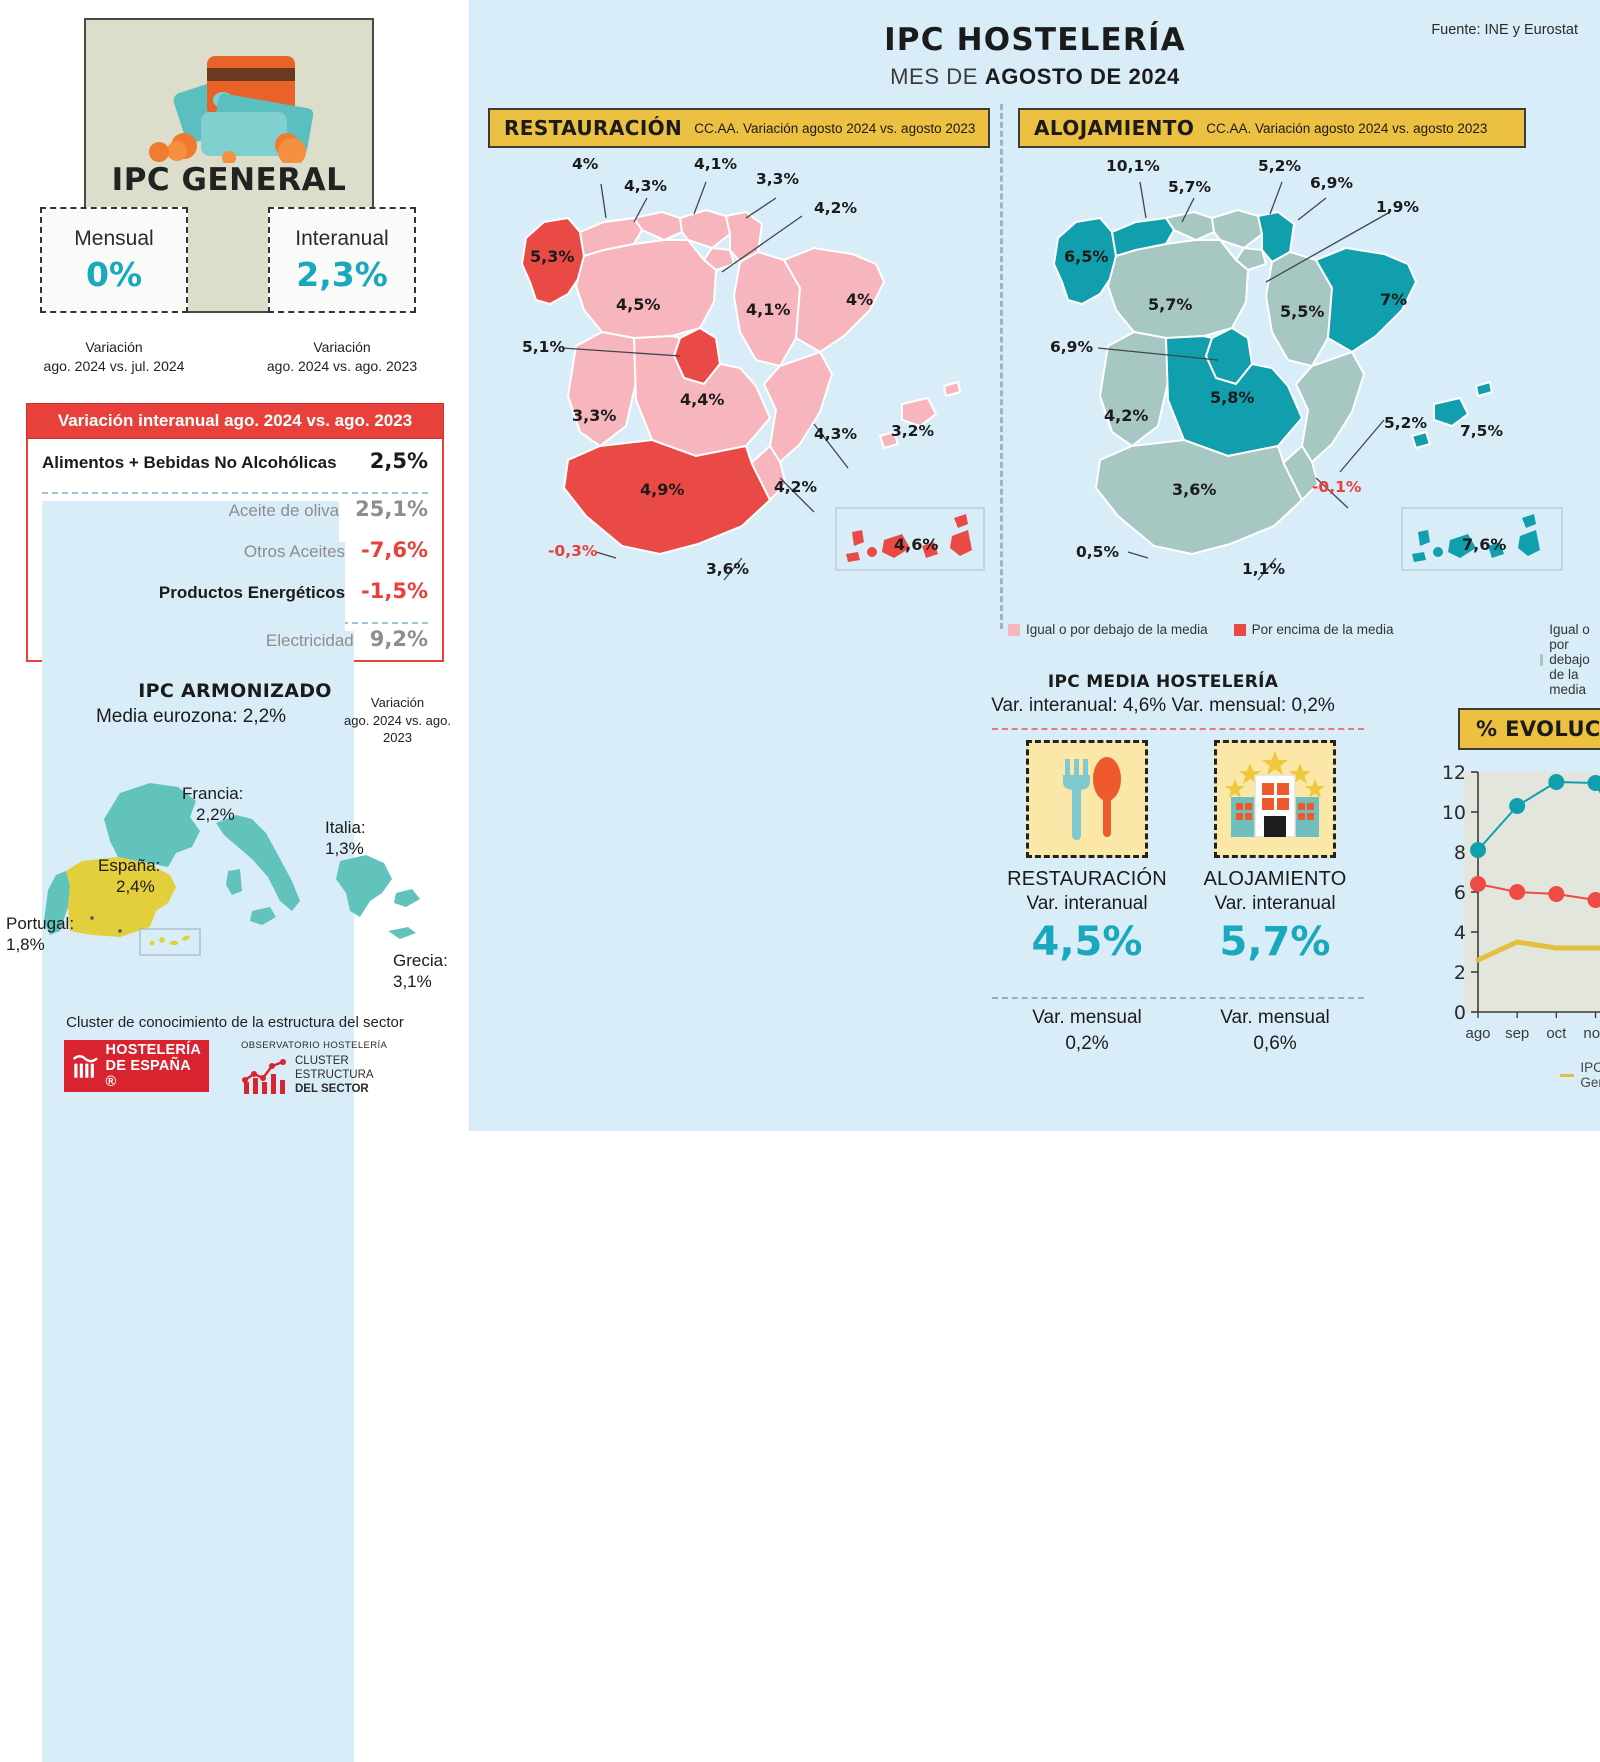 The height and width of the screenshot is (1762, 1600). What do you see at coordinates (1397, 207) in the screenshot?
I see `map-label-la-rioja: 1,9%` at bounding box center [1397, 207].